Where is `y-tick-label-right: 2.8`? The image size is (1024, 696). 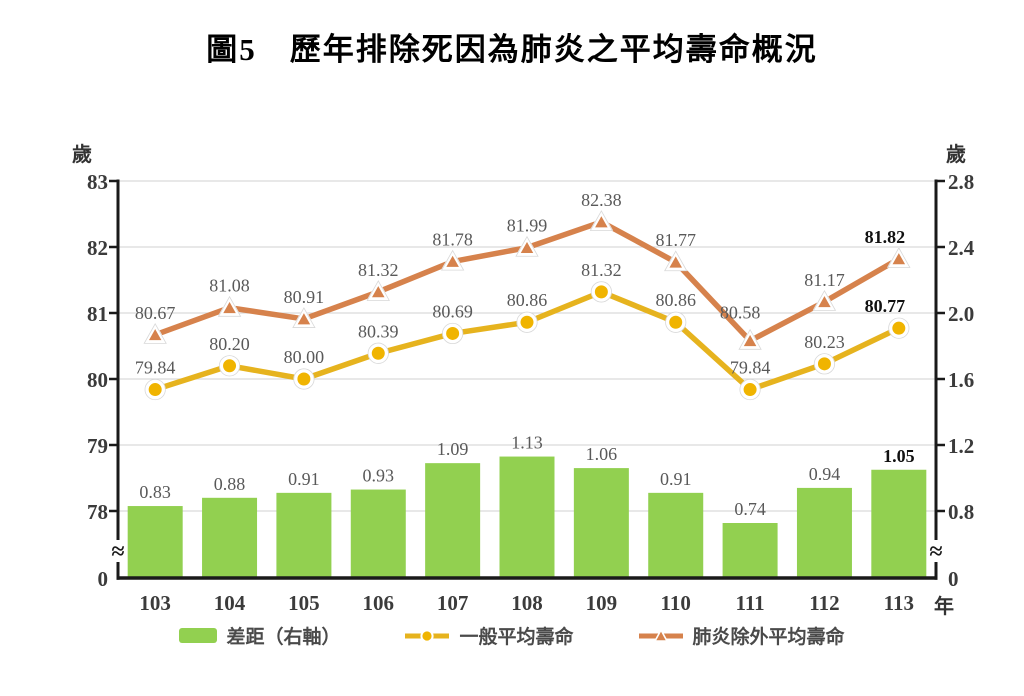 y-tick-label-right: 2.8 is located at coordinates (961, 182).